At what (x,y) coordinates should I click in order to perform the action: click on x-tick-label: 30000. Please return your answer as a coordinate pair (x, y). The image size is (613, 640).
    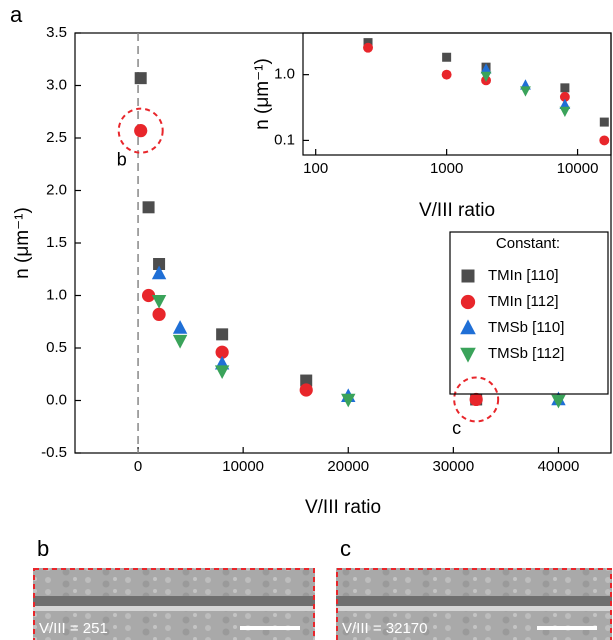
    Looking at the image, I should click on (453, 466).